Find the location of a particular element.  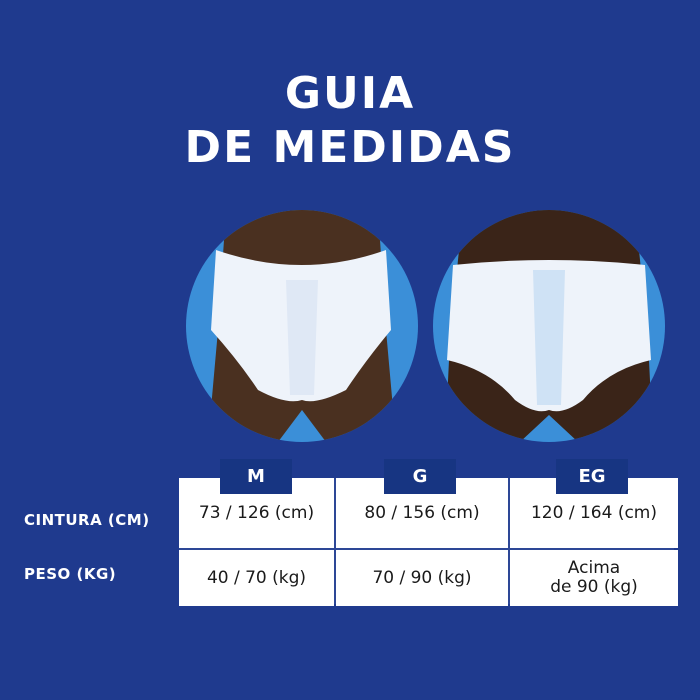

photo-size-eg is located at coordinates (549, 326).